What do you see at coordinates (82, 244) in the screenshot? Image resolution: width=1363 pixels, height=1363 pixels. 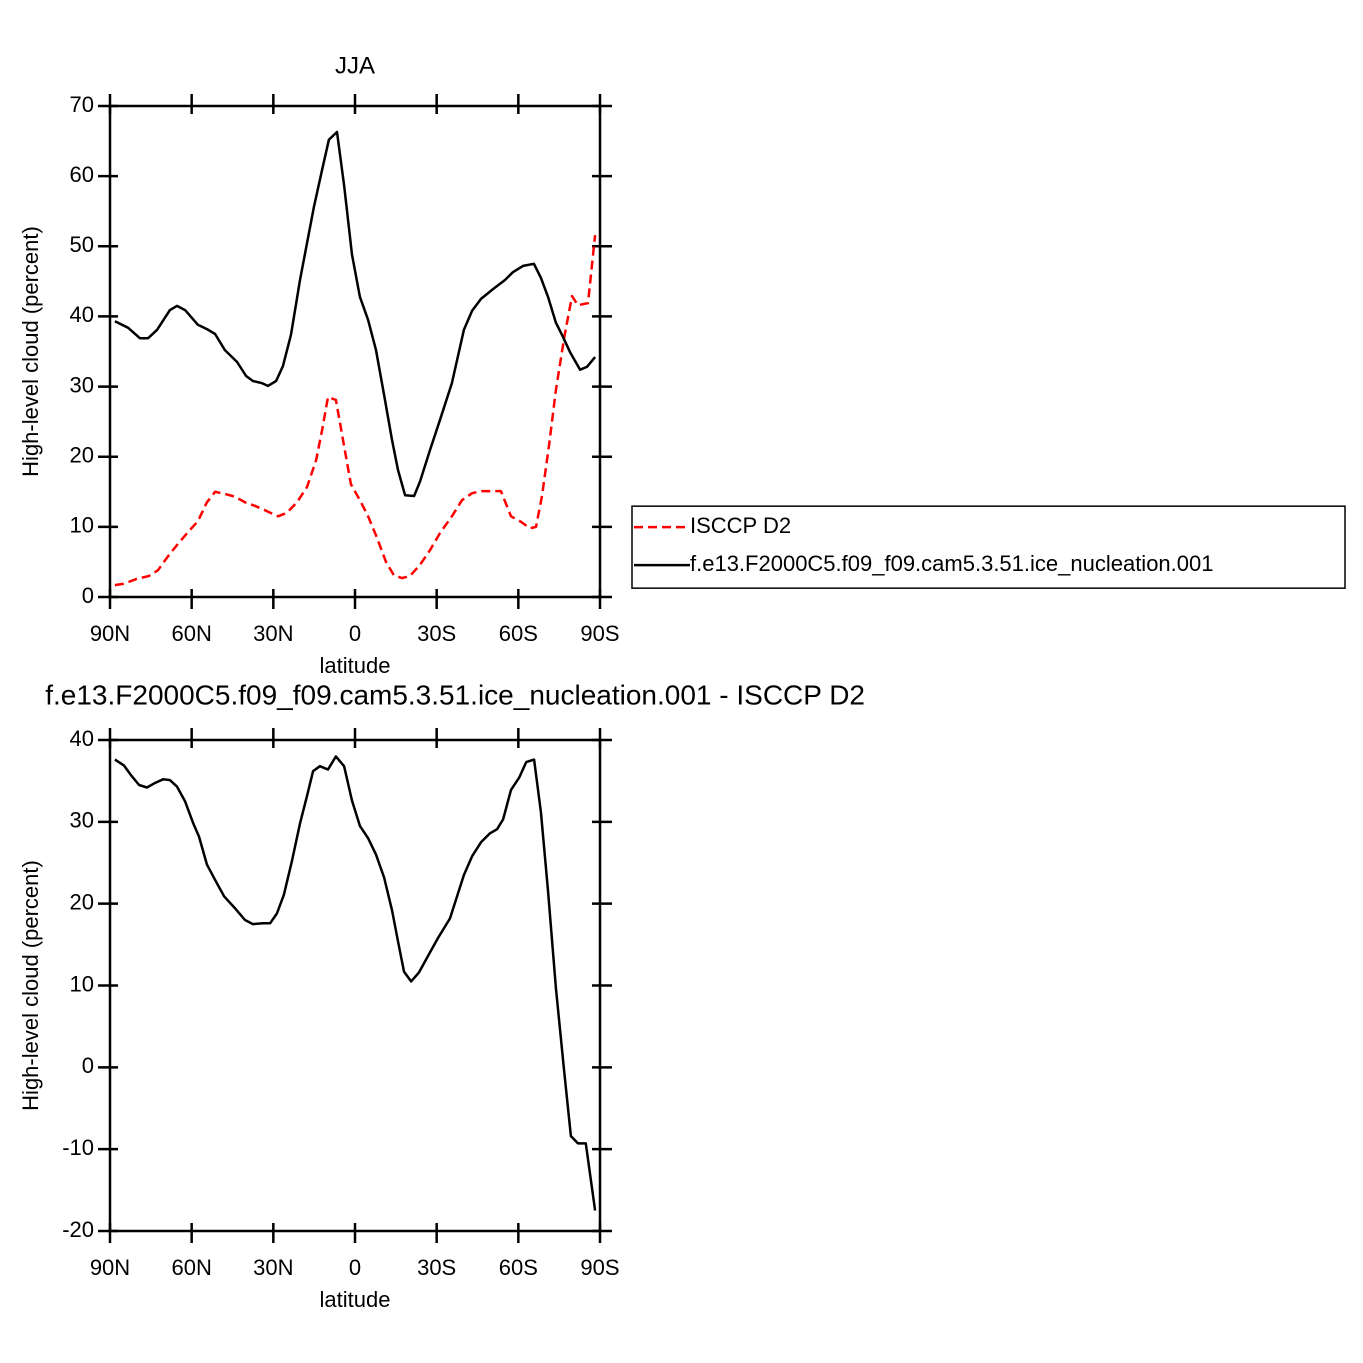 I see `y-tick-label: 50` at bounding box center [82, 244].